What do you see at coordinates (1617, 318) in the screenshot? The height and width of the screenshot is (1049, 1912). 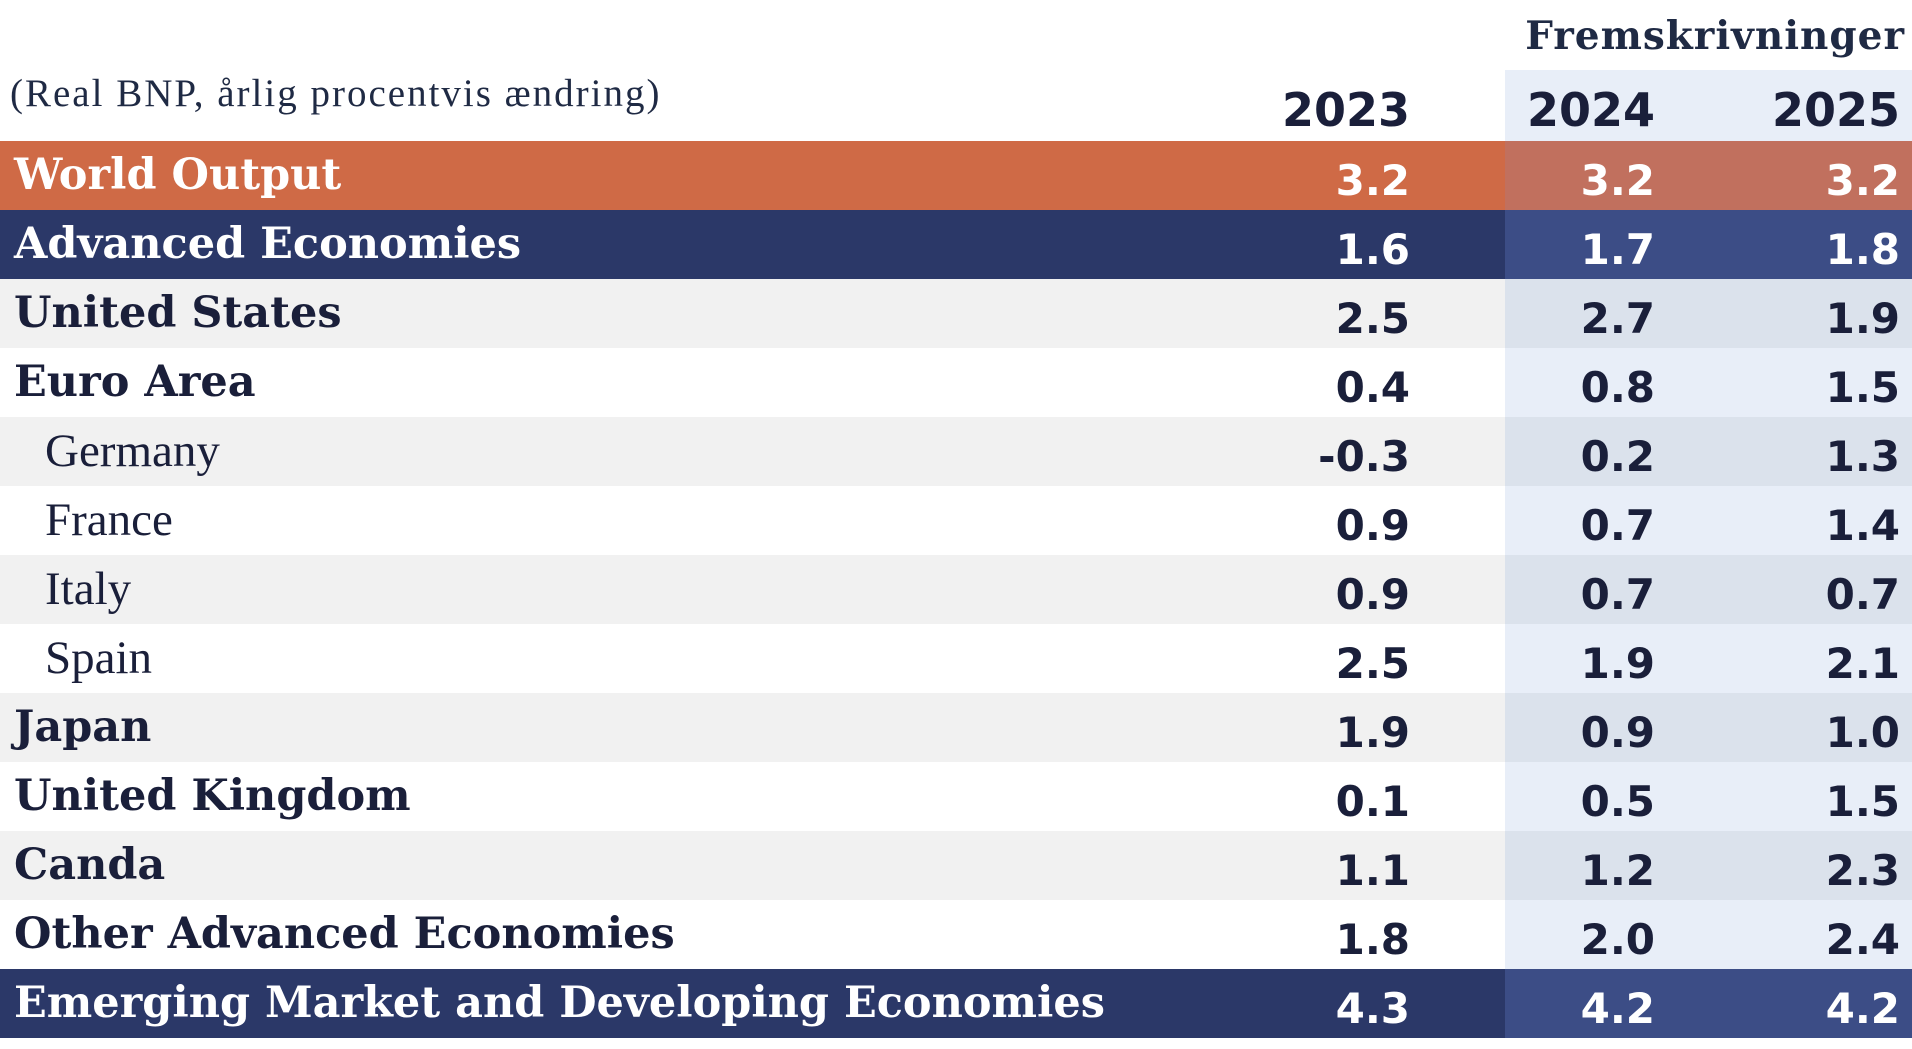 I see `value-2024: 2.7` at bounding box center [1617, 318].